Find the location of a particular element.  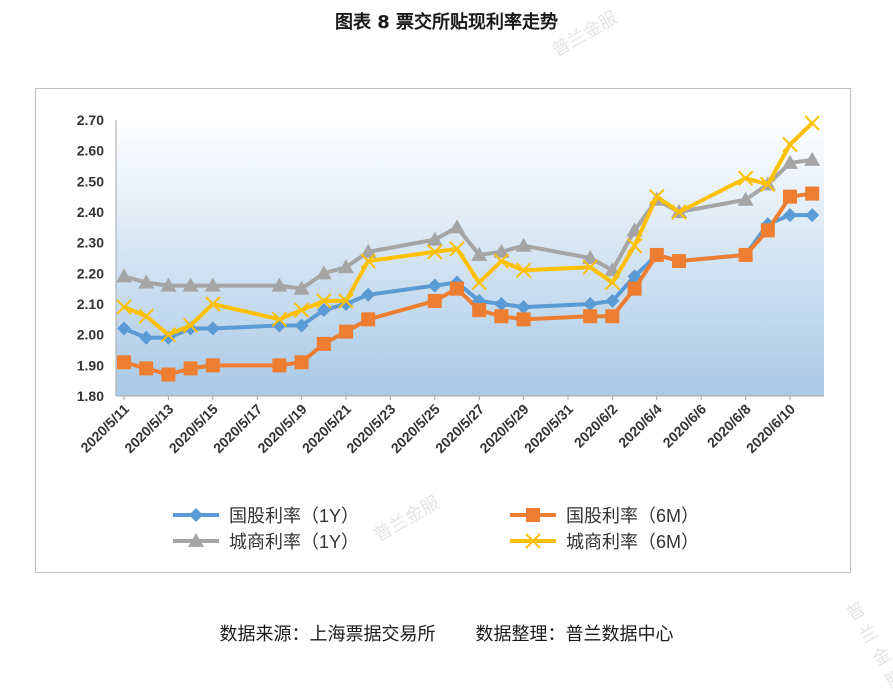

x-tick-label: 2020/6/4 is located at coordinates (640, 426).